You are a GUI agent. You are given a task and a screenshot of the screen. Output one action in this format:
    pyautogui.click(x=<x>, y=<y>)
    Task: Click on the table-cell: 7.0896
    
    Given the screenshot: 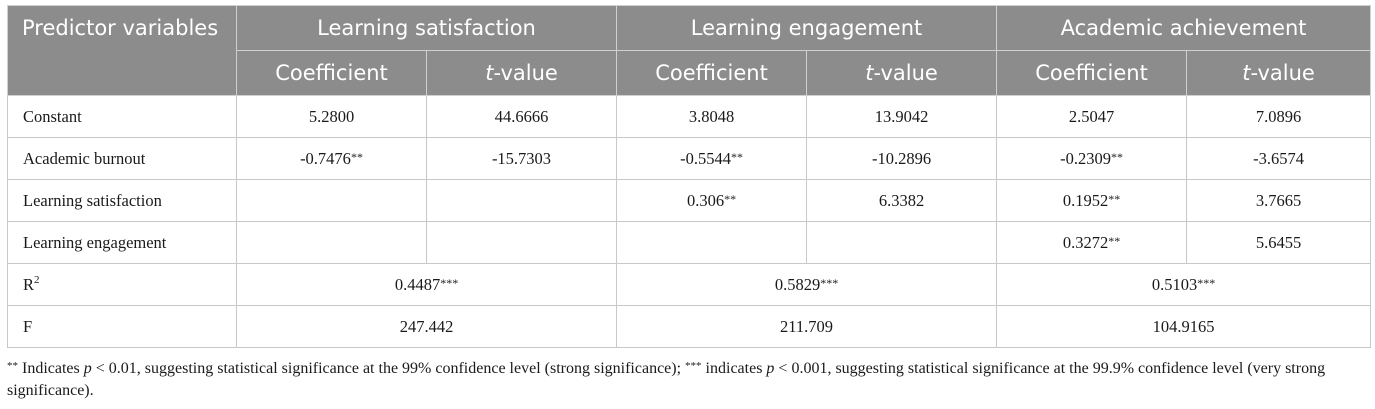 What is the action you would take?
    pyautogui.click(x=1279, y=116)
    